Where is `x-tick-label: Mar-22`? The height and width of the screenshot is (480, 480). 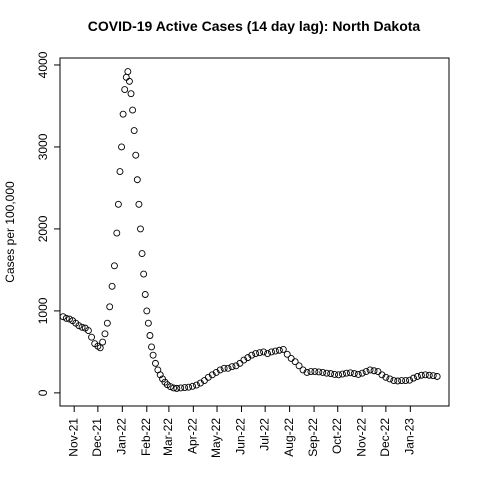
x-tick-label: Mar-22 is located at coordinates (168, 437).